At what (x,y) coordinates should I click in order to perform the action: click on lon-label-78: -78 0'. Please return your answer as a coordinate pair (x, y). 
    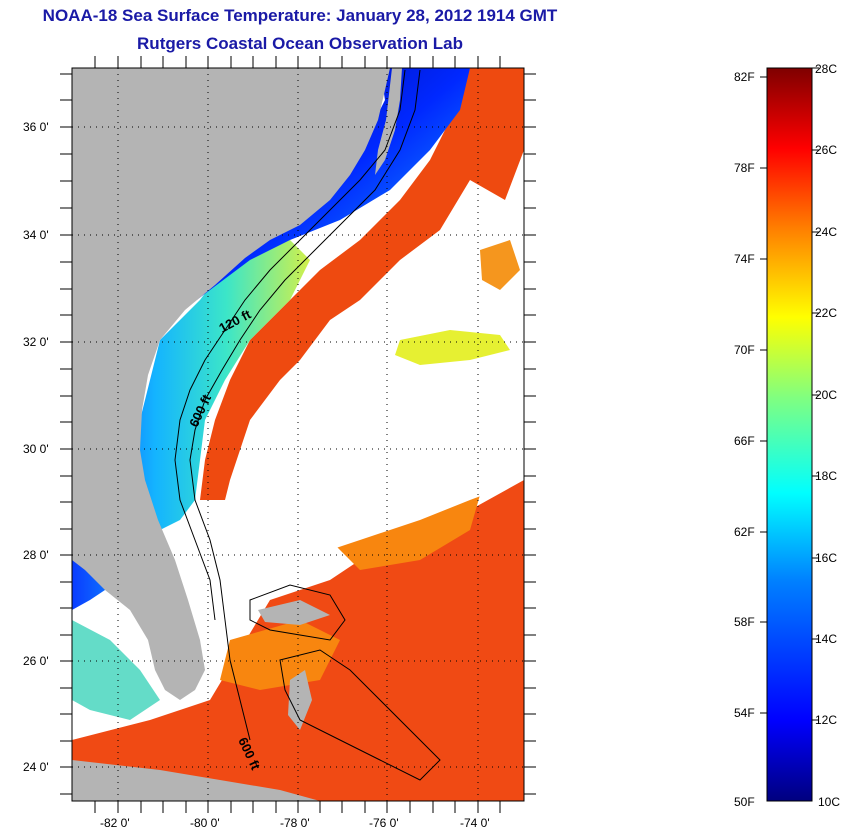
    Looking at the image, I should click on (295, 823).